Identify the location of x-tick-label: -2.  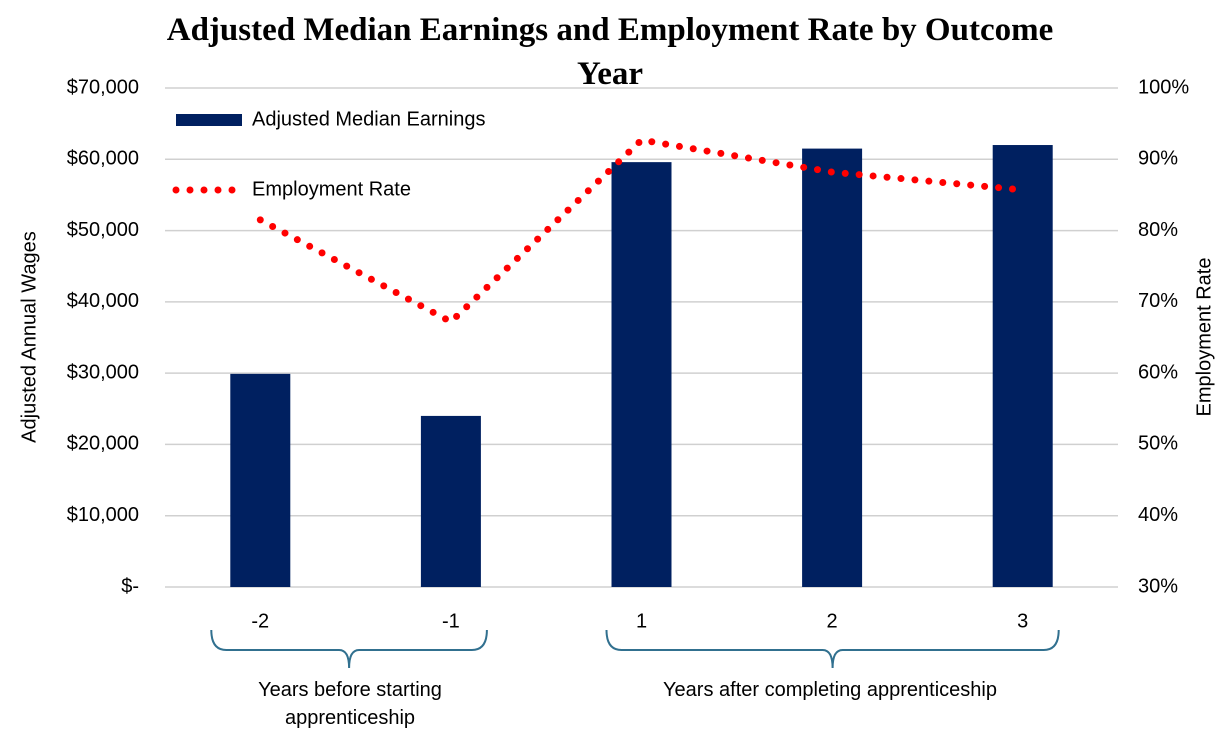
(260, 621).